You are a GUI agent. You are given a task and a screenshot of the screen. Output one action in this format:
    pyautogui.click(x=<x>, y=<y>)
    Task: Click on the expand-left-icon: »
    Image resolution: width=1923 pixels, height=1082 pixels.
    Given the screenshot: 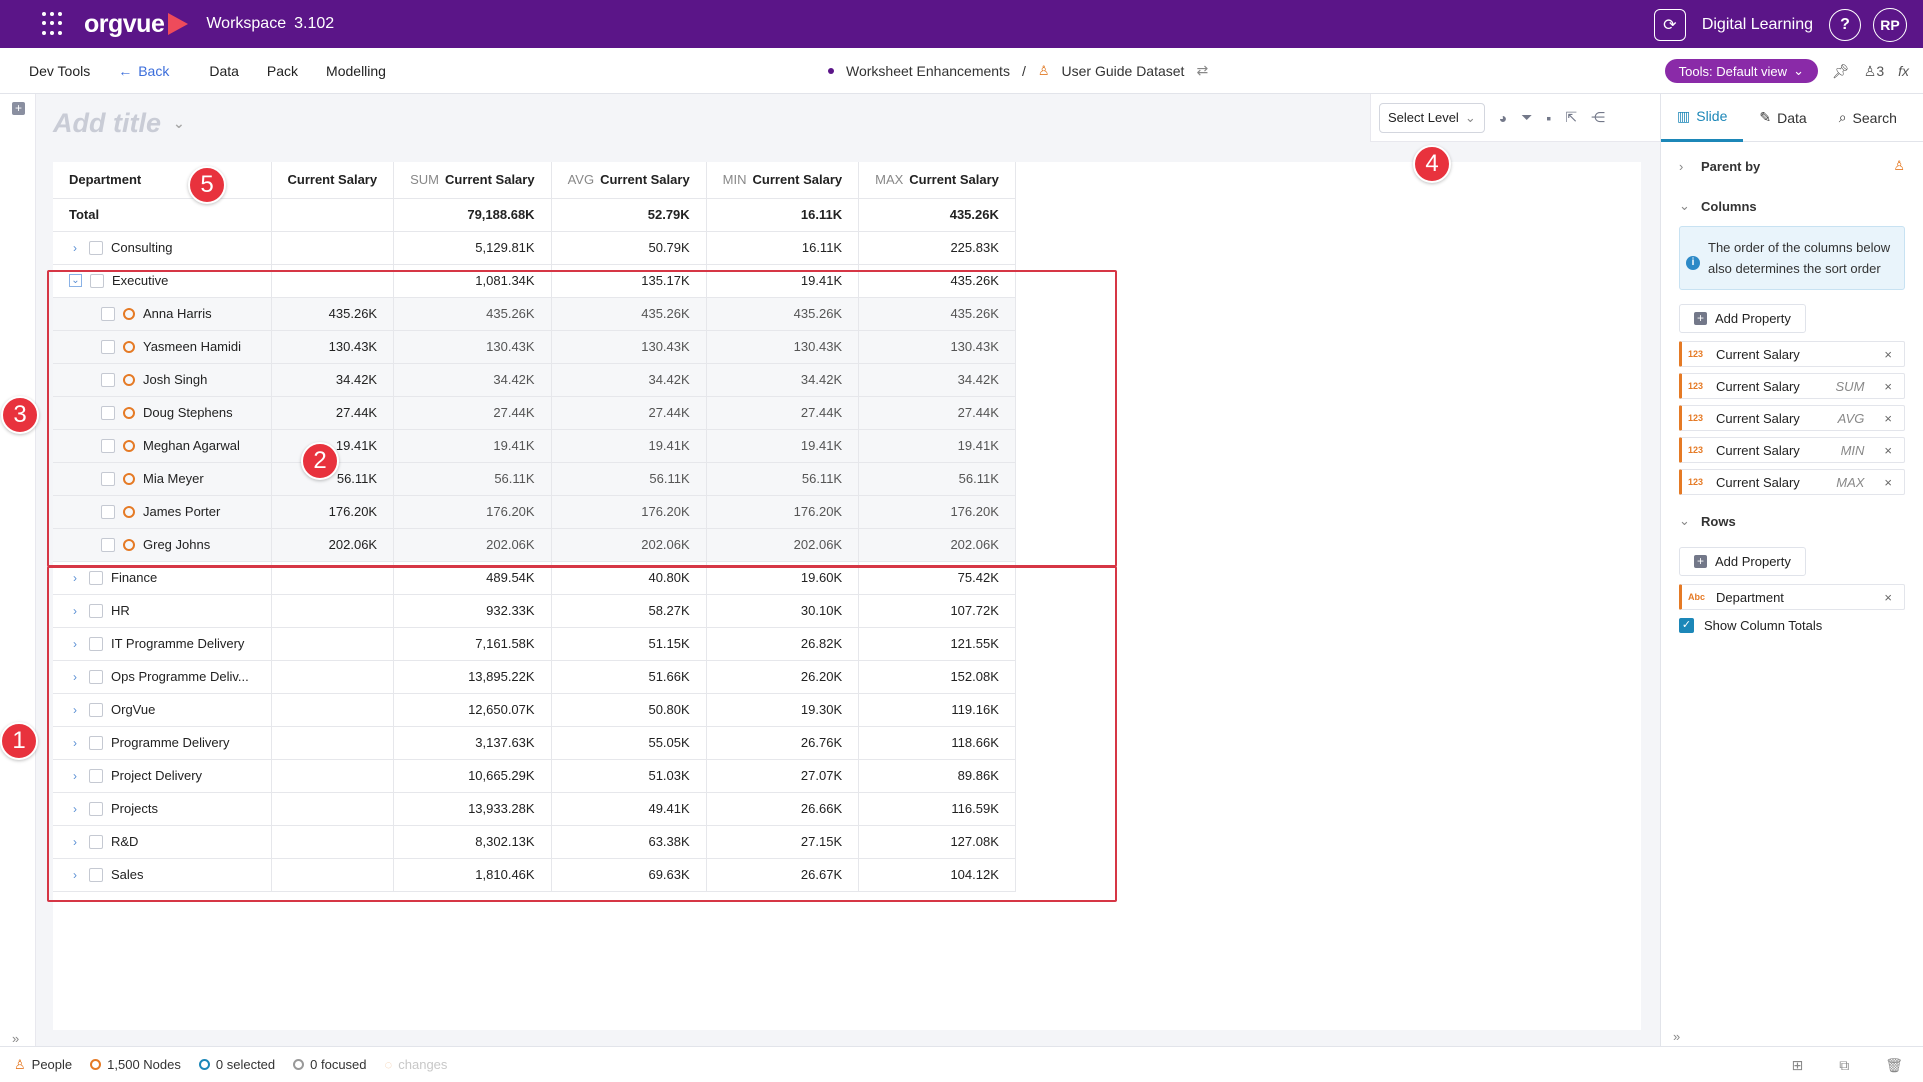 What is the action you would take?
    pyautogui.click(x=16, y=1038)
    